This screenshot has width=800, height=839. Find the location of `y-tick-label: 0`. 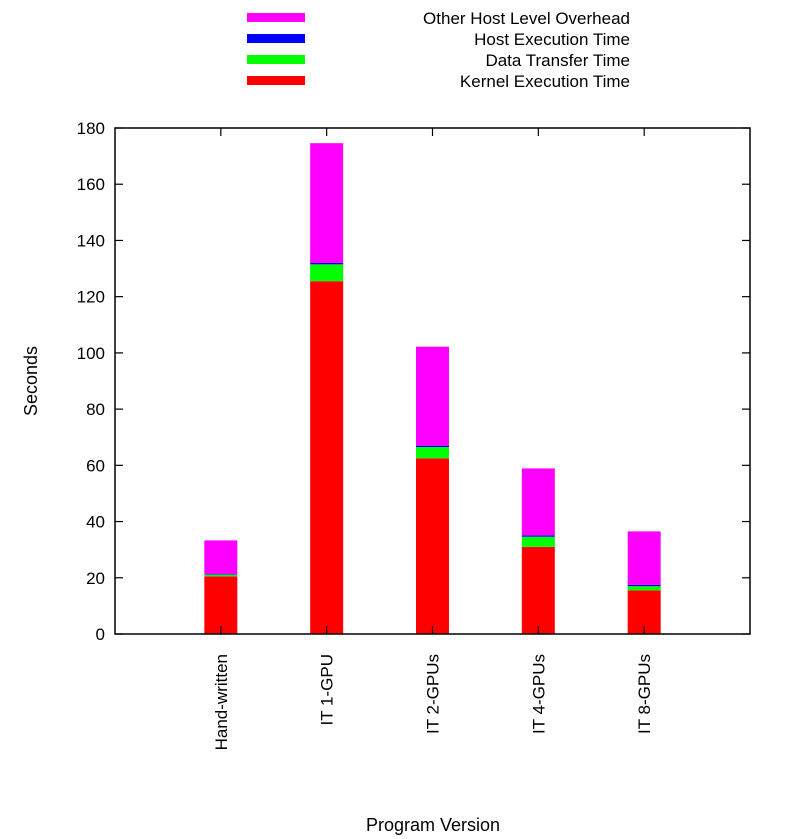

y-tick-label: 0 is located at coordinates (100, 634).